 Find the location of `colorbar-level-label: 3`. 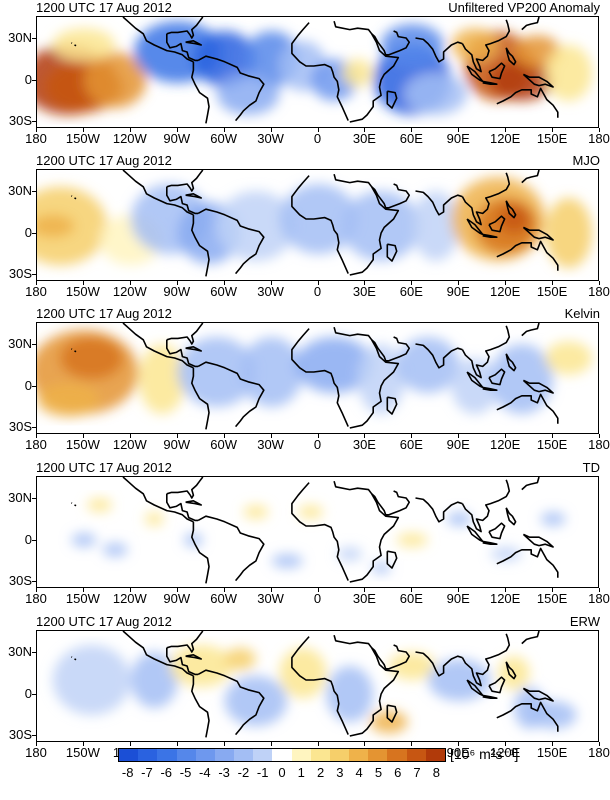

colorbar-level-label: 3 is located at coordinates (340, 772).